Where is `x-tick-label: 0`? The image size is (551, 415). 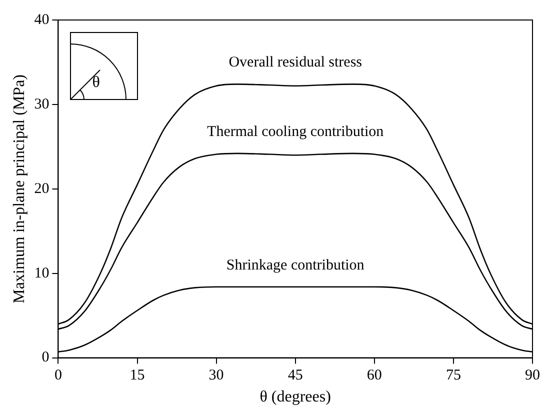 x-tick-label: 0 is located at coordinates (58, 376).